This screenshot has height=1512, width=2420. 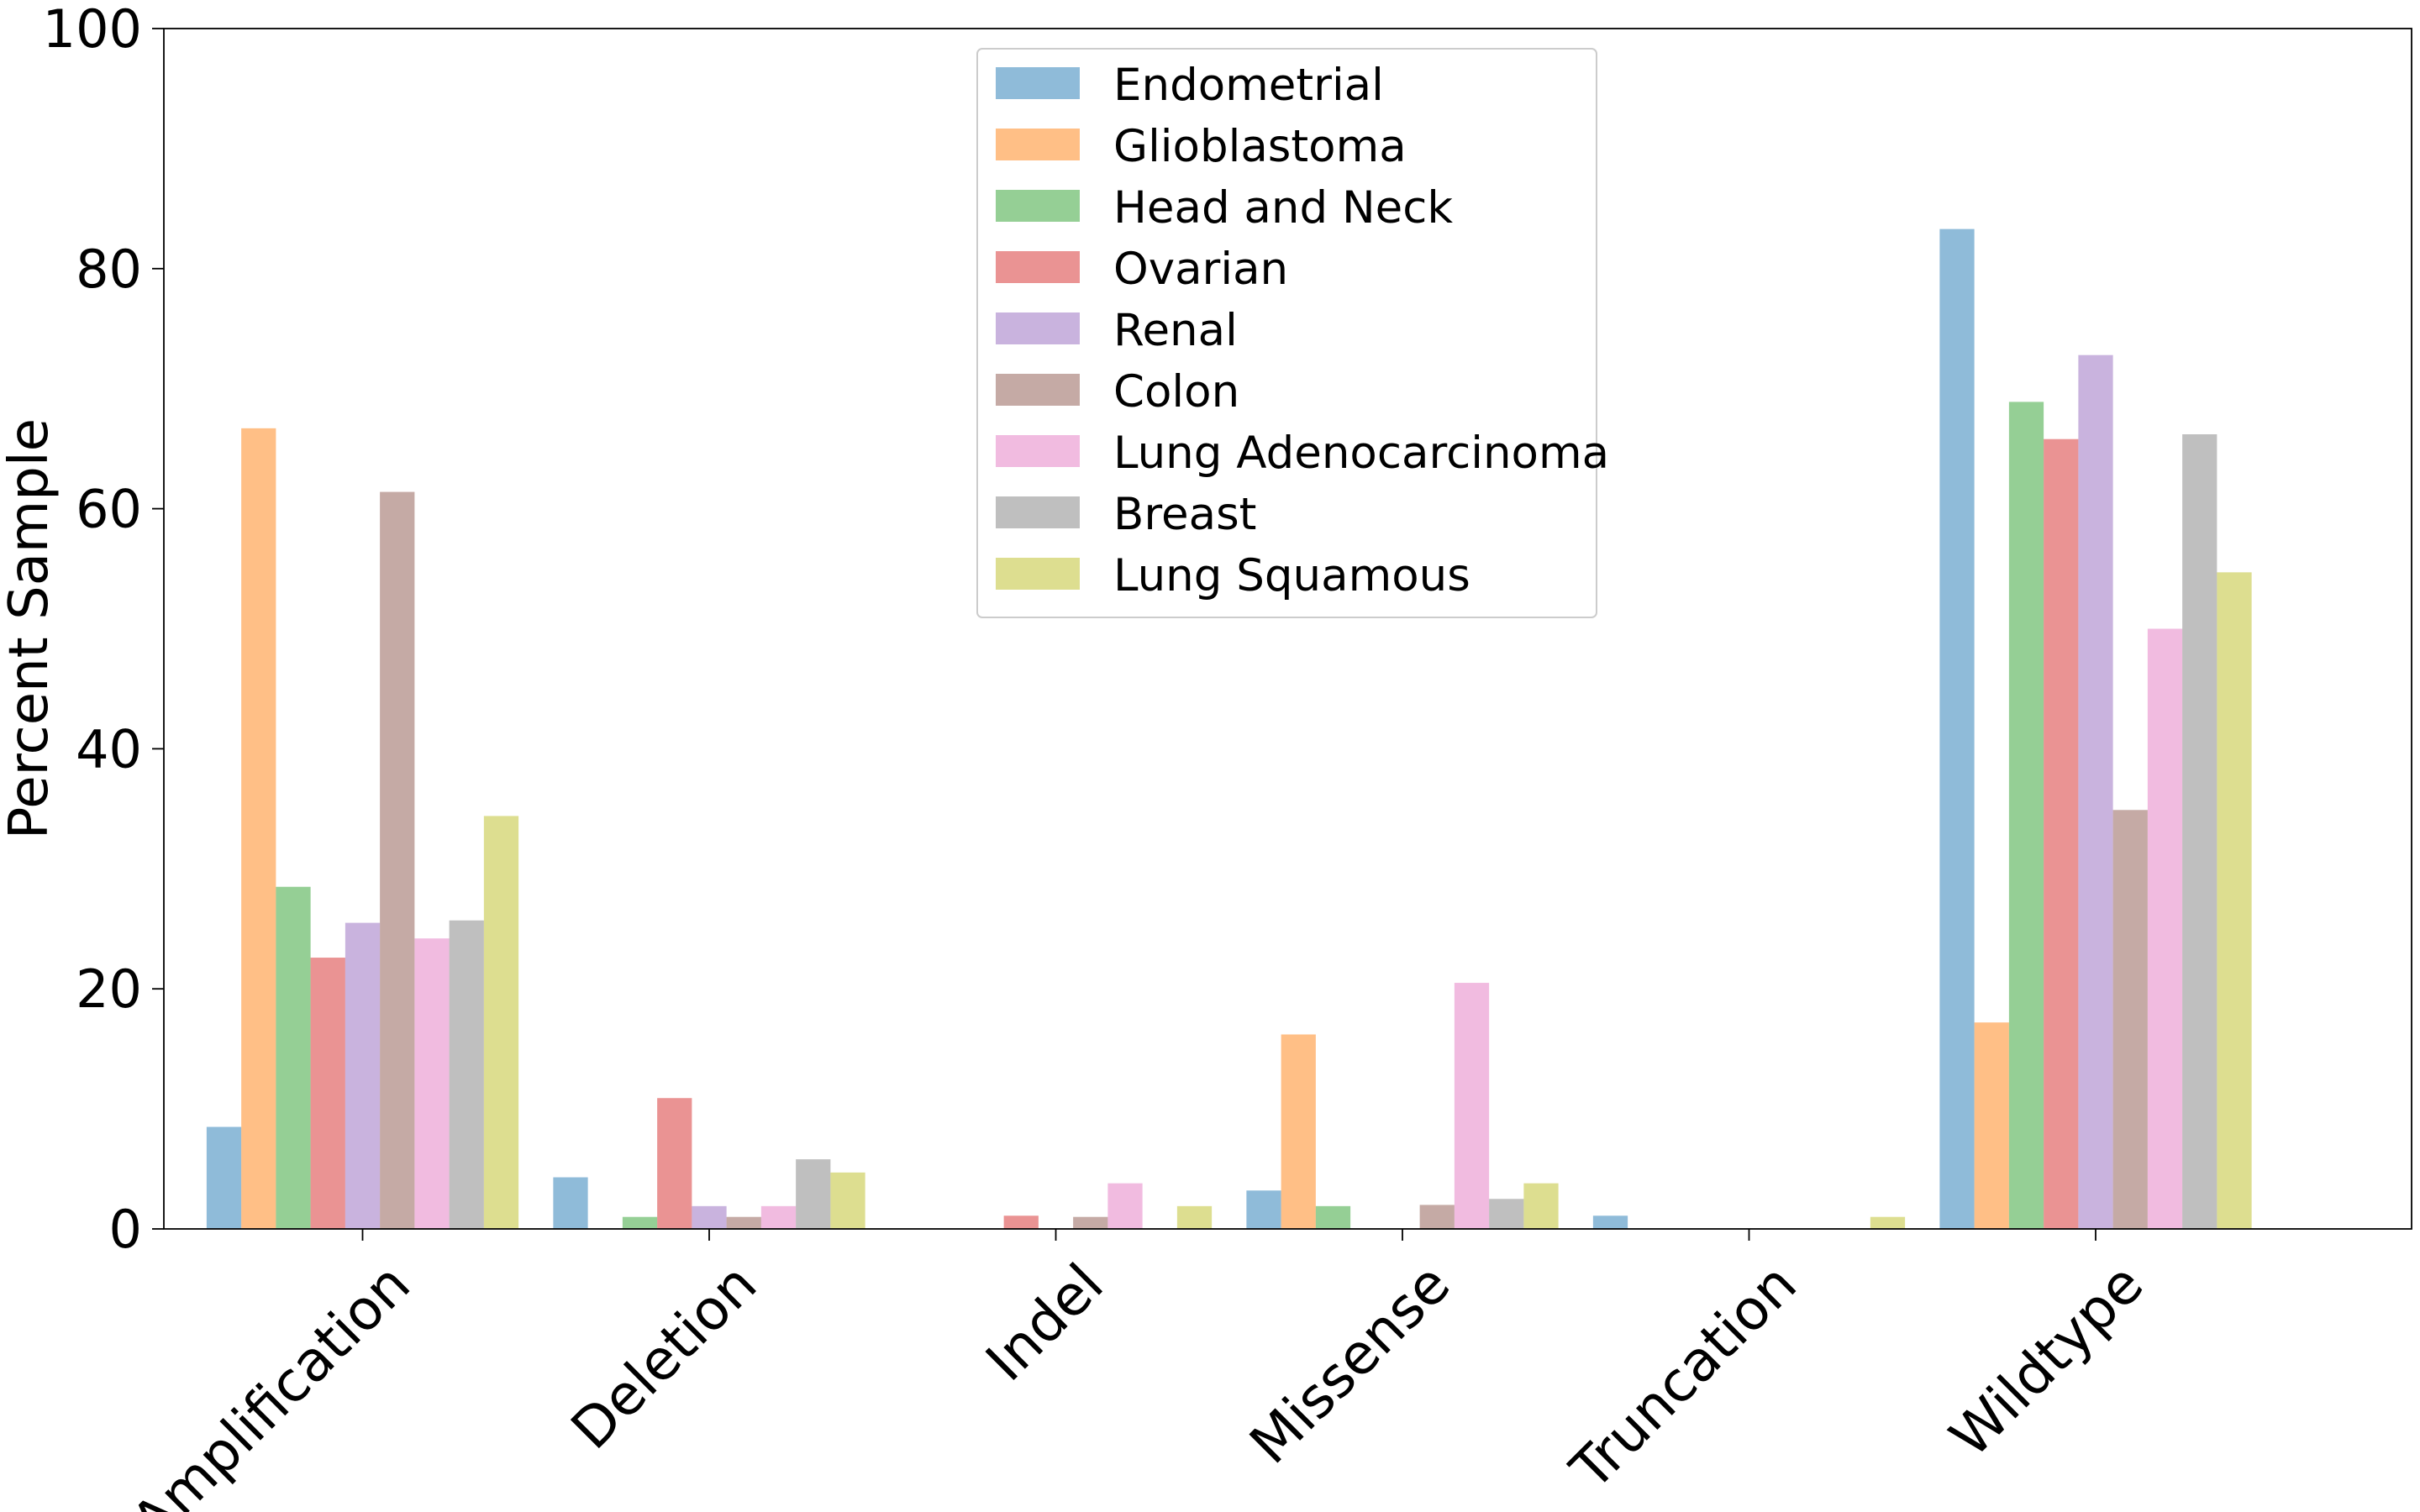 What do you see at coordinates (779, 1217) in the screenshot?
I see `bar-lung-adenocarcinoma-deletion` at bounding box center [779, 1217].